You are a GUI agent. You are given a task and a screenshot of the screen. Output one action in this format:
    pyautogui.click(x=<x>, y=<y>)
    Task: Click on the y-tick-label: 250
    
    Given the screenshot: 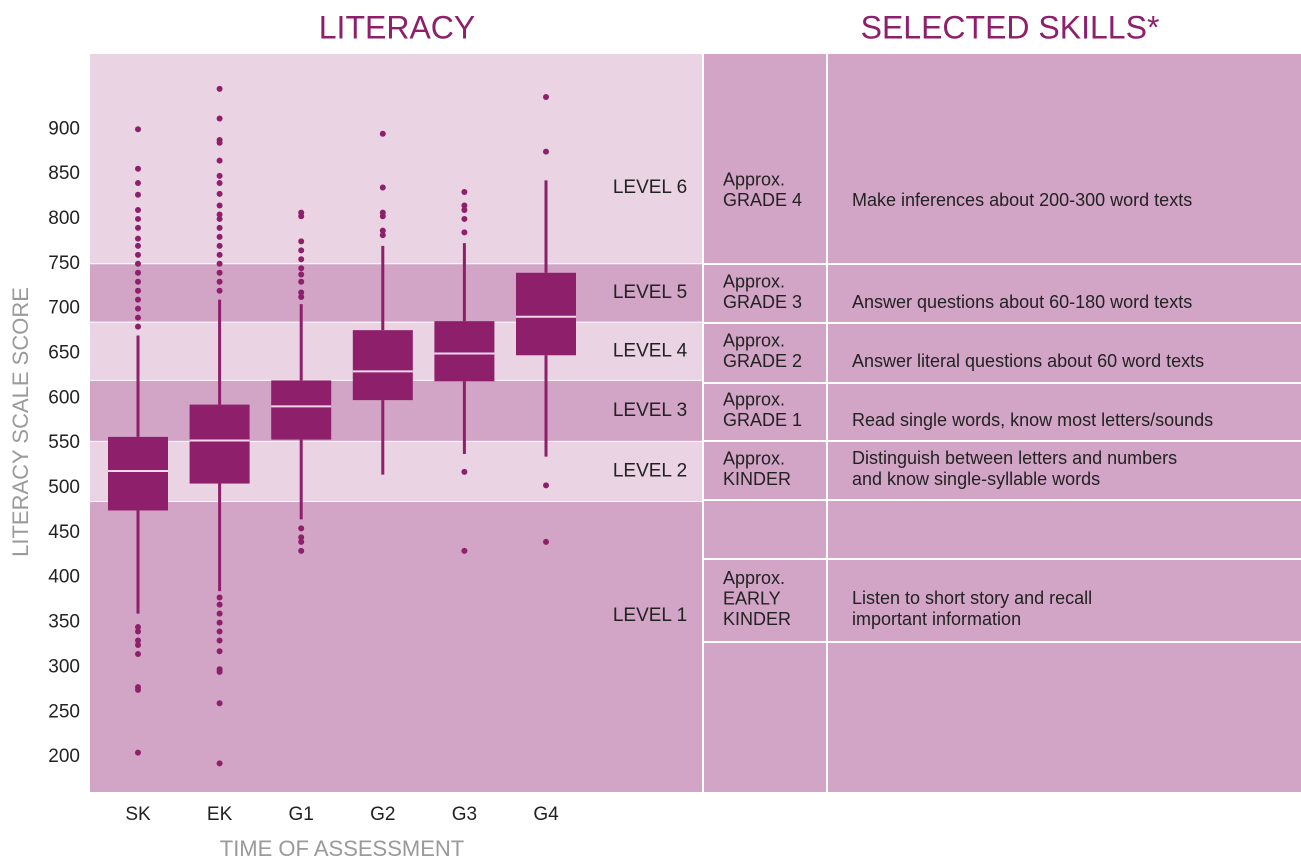 What is the action you would take?
    pyautogui.click(x=64, y=711)
    